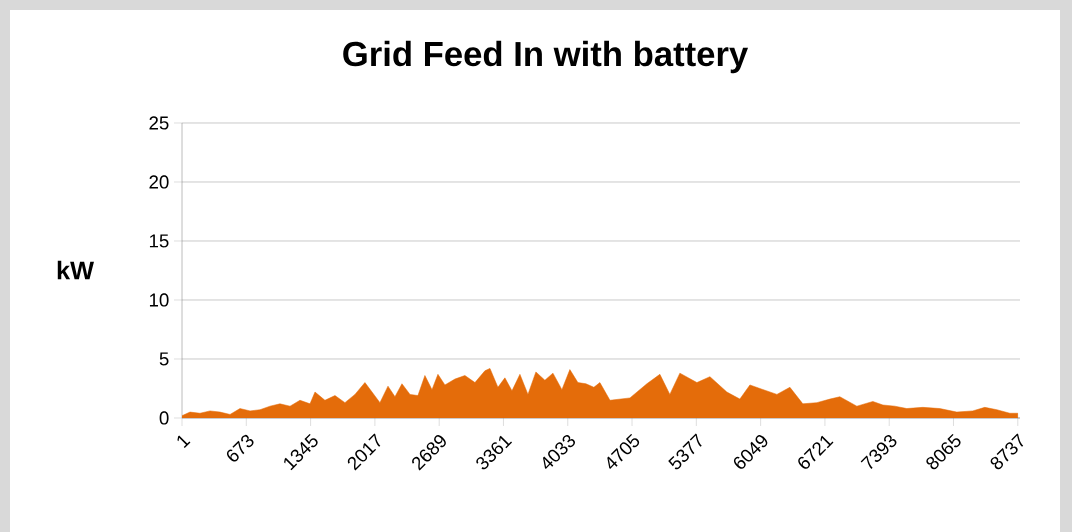  I want to click on y-tick-label: 20, so click(159, 182).